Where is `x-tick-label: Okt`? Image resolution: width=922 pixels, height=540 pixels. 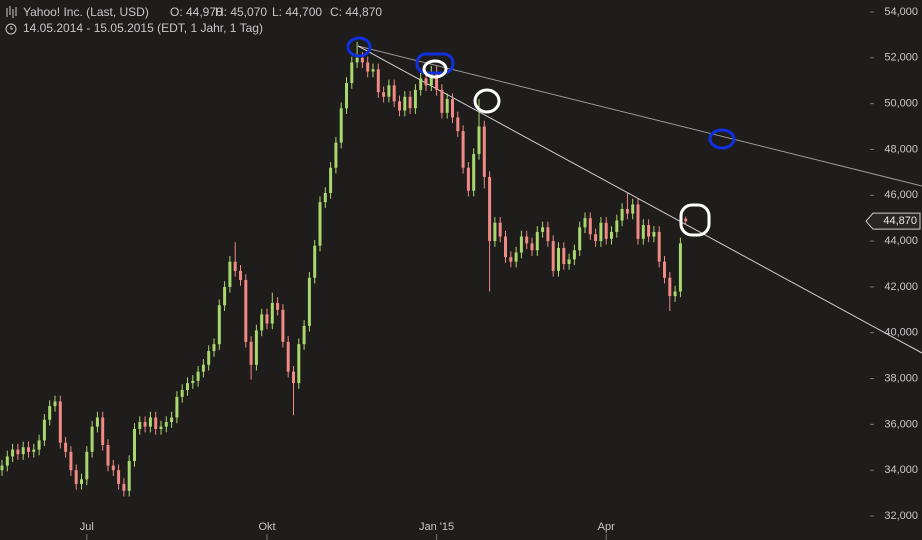
x-tick-label: Okt is located at coordinates (266, 527).